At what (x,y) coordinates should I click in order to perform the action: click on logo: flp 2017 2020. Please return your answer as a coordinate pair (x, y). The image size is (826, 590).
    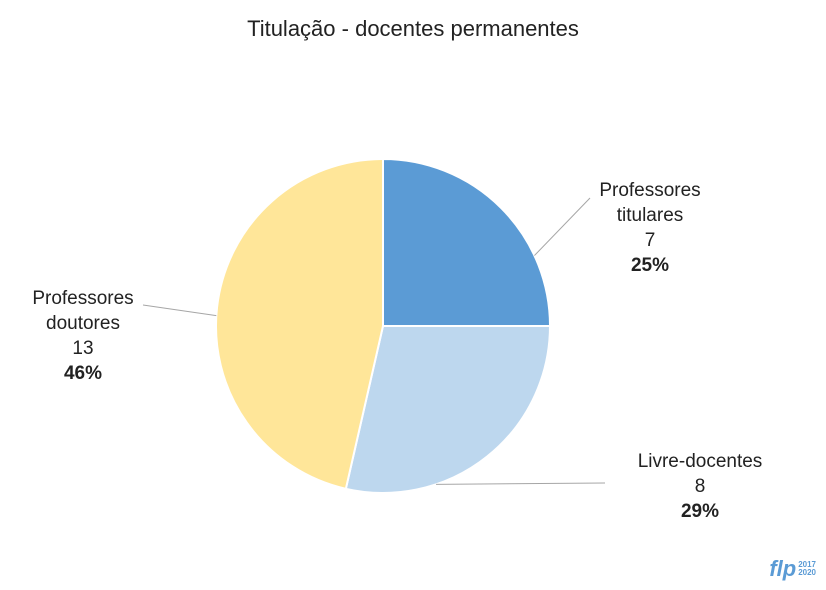
    Looking at the image, I should click on (792, 569).